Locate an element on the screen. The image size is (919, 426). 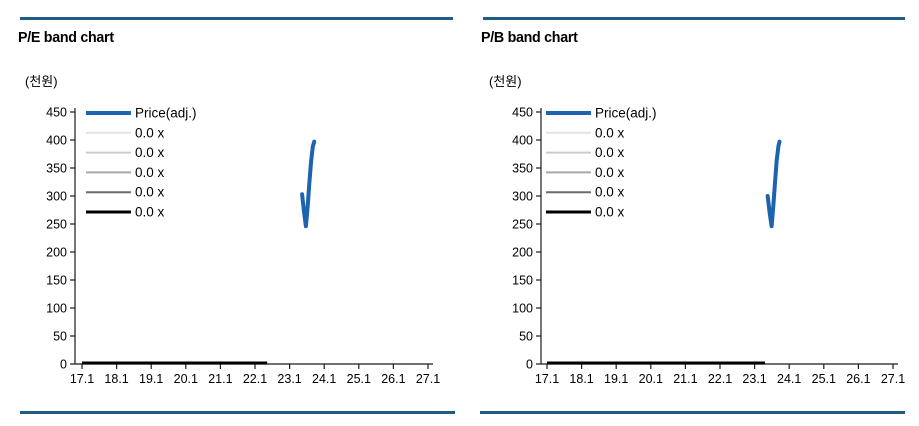
chart-title-pe: P/E band chart is located at coordinates (66, 37).